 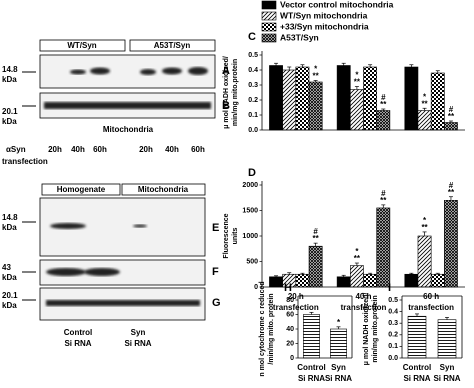 I want to click on lane-label: 40h, so click(x=78, y=149).